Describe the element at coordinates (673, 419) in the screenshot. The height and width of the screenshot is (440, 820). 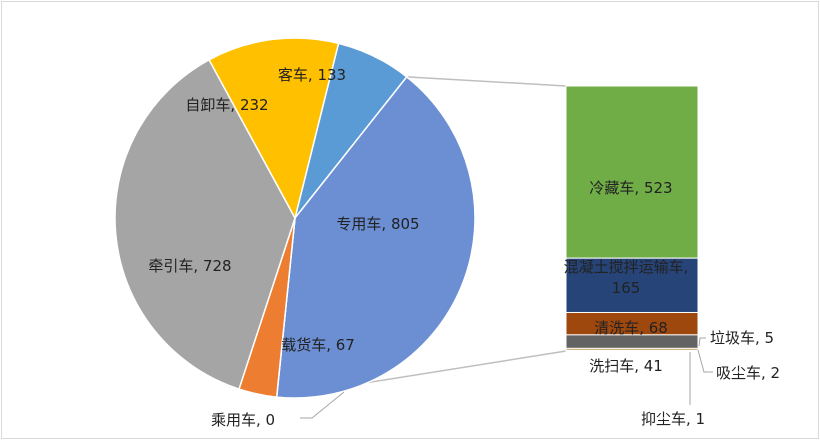
I see `label-yichenche: 抑尘车, 1` at that location.